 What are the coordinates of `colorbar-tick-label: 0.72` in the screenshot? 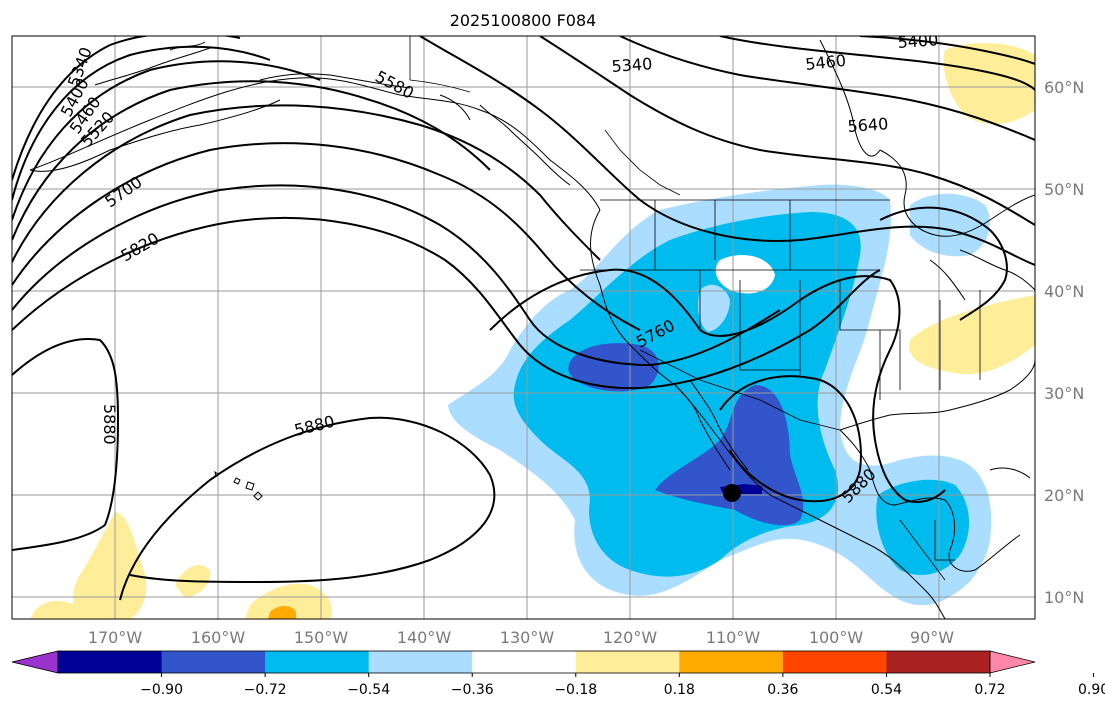 It's located at (989, 690).